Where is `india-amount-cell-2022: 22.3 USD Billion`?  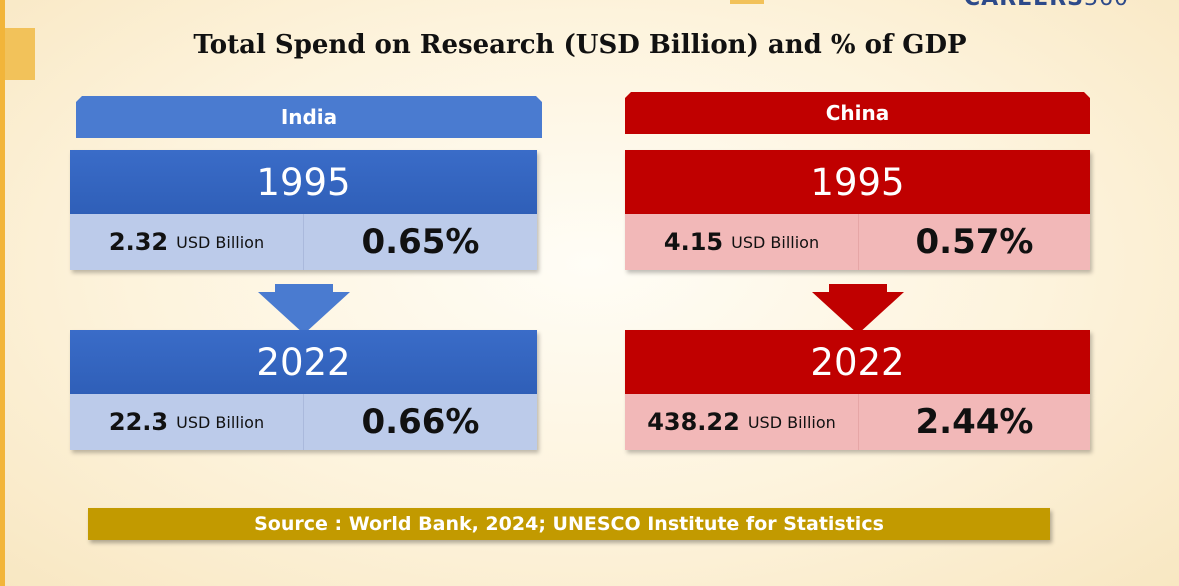 india-amount-cell-2022: 22.3 USD Billion is located at coordinates (187, 422).